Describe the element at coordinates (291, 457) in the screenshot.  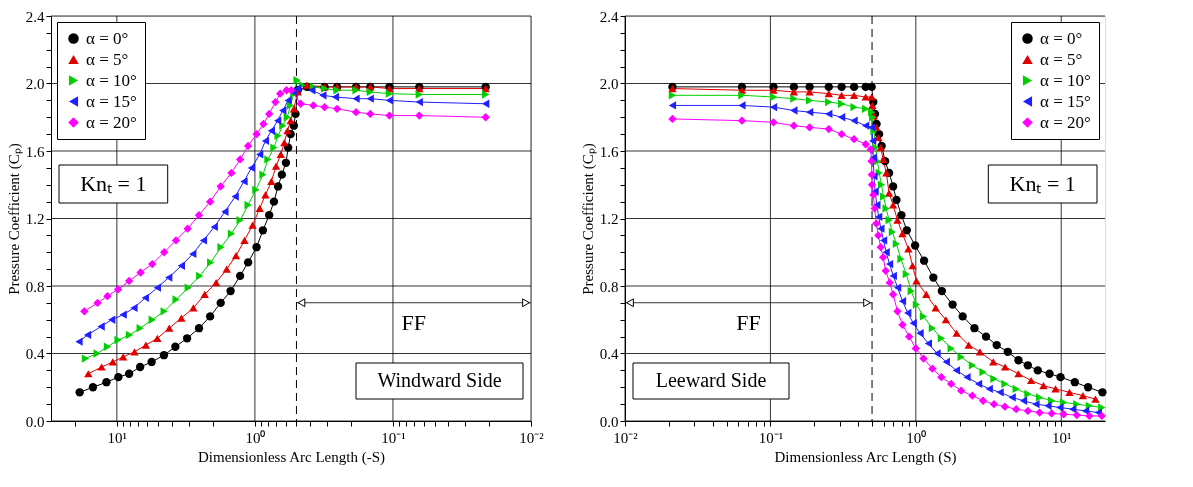
I see `x-axis-title: Dimensionless Arc Length (-S)` at that location.